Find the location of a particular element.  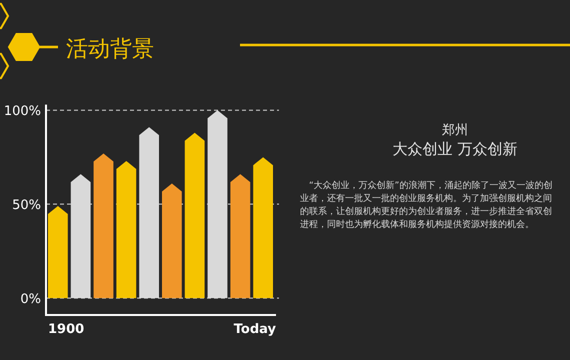

text: “大众创业，万众创新”的浪潮下，涌起的除了一波又一波的创业者，还有一批又一批的创业服务机构。为了加强创服机构之间的联系，让创服机构更好的为创业者服务，进一步推进全省双创进程，同时也为孵化载体和服务机构提供资源对接的机会。 is located at coordinates (427, 206).